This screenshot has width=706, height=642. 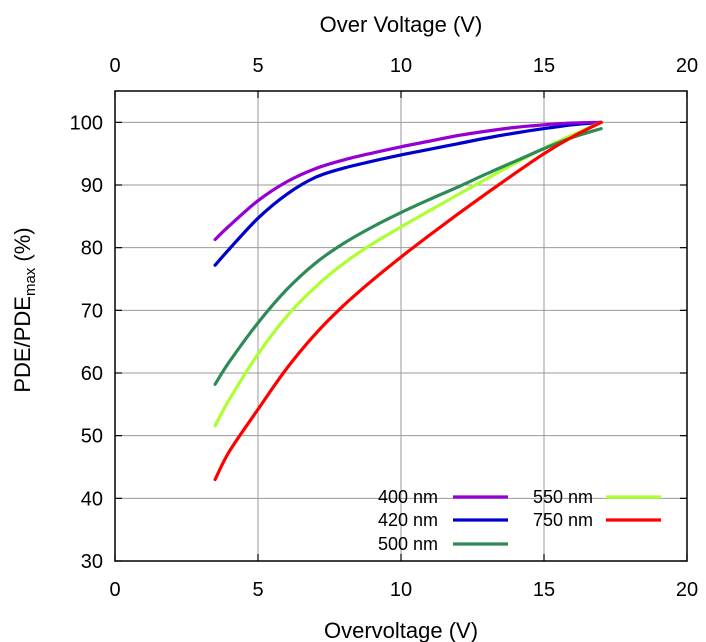 What do you see at coordinates (401, 66) in the screenshot?
I see `x2-tick-label: 10` at bounding box center [401, 66].